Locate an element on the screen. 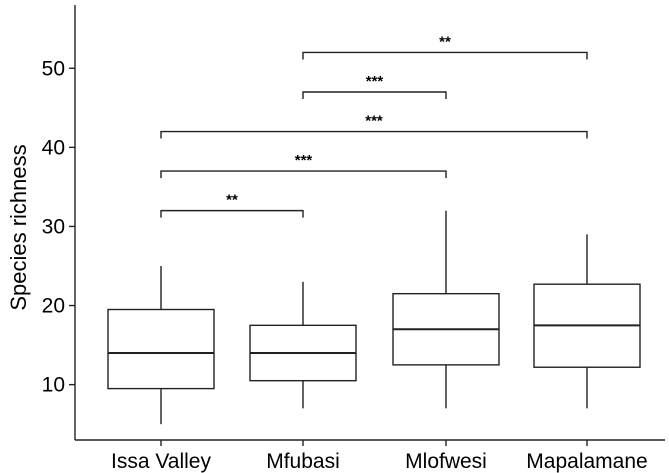 Image resolution: width=669 pixels, height=473 pixels. y-tick-label: 30 is located at coordinates (53, 226).